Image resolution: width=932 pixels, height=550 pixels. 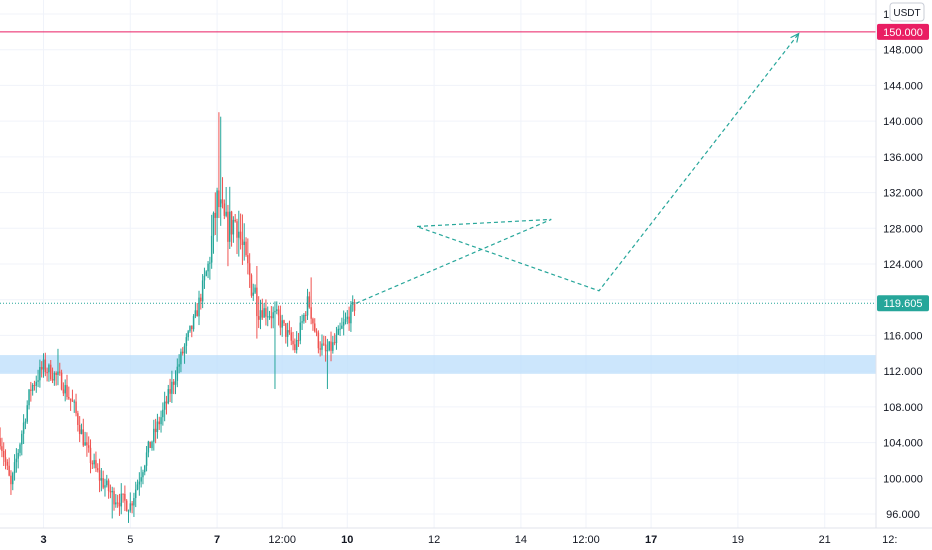 What do you see at coordinates (903, 51) in the screenshot?
I see `price-tick-label: 148.000` at bounding box center [903, 51].